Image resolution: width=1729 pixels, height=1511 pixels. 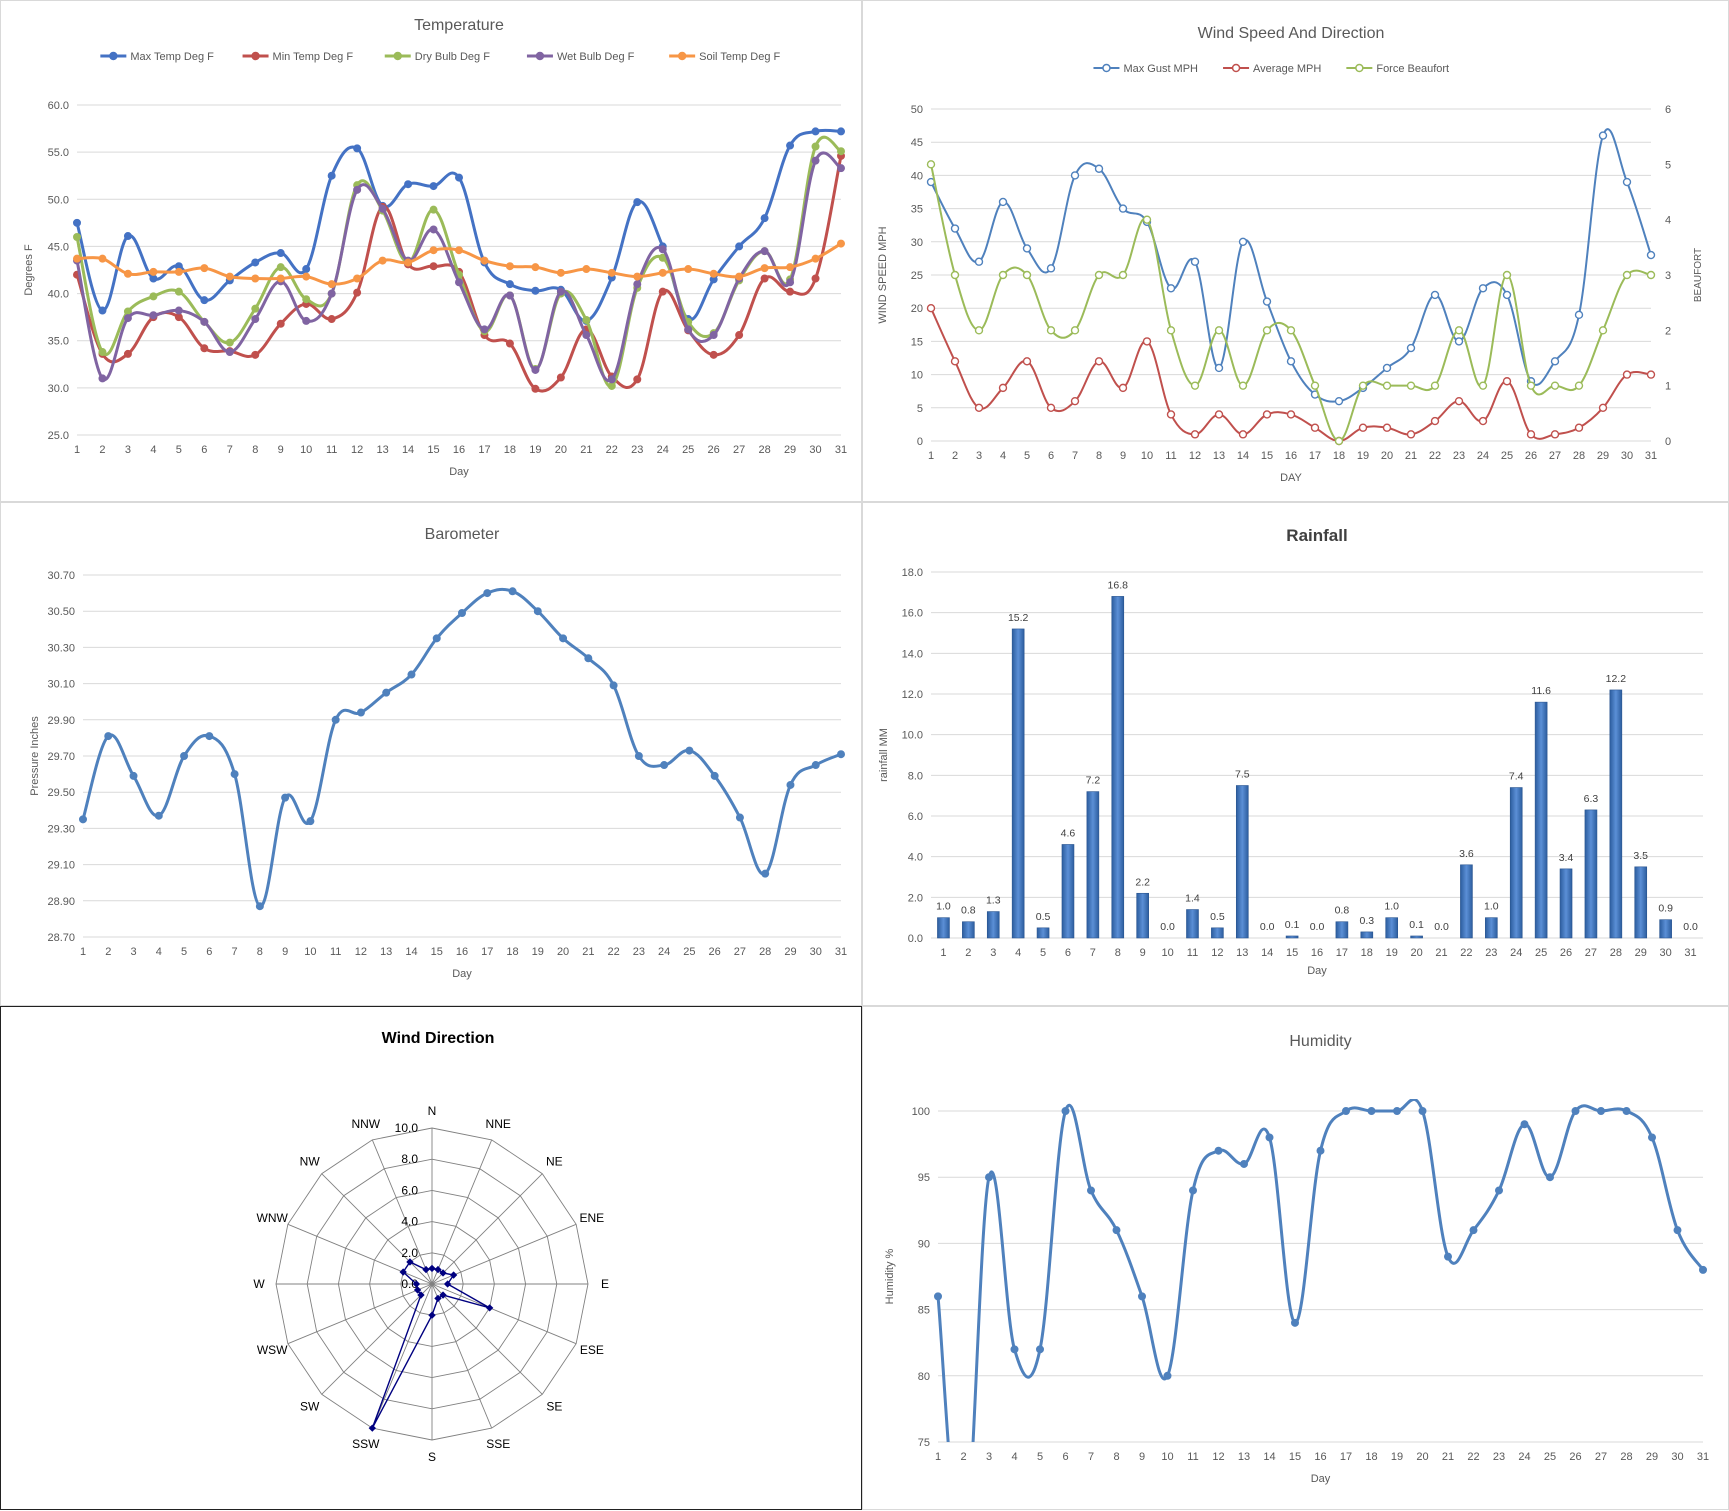 I want to click on bar-data-label: 12.2, so click(x=1616, y=679).